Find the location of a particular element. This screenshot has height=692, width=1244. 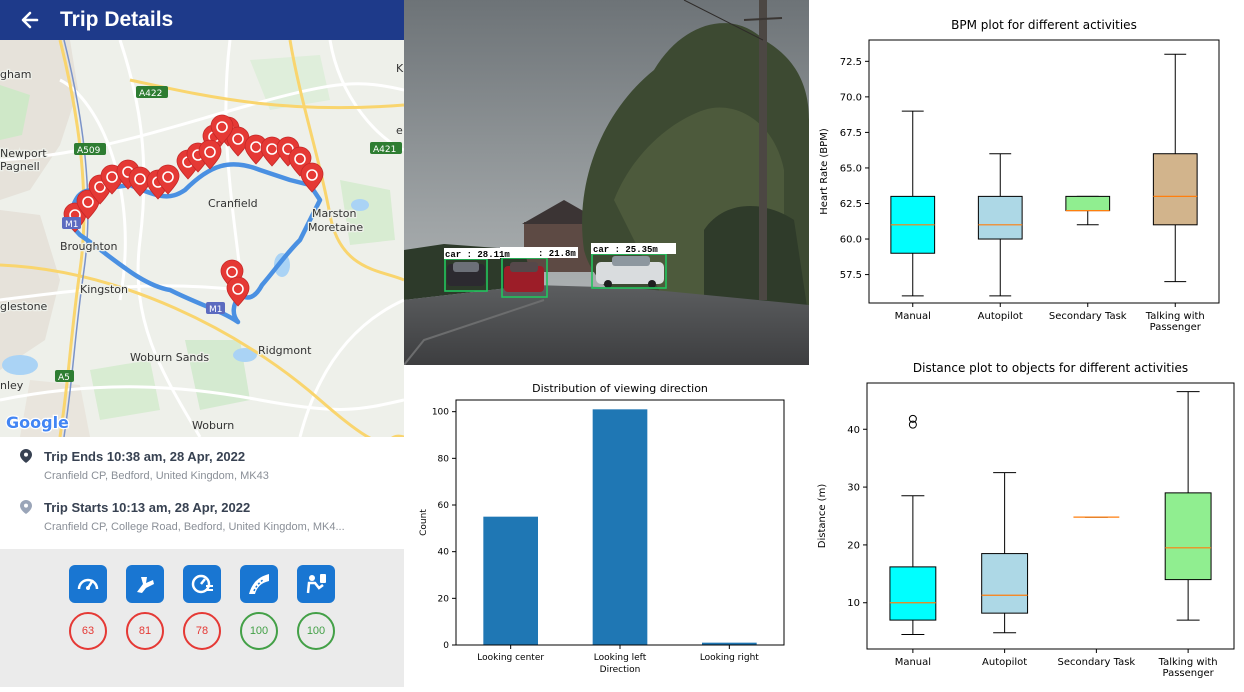

y-tick-label: 72.5 is located at coordinates (851, 62).